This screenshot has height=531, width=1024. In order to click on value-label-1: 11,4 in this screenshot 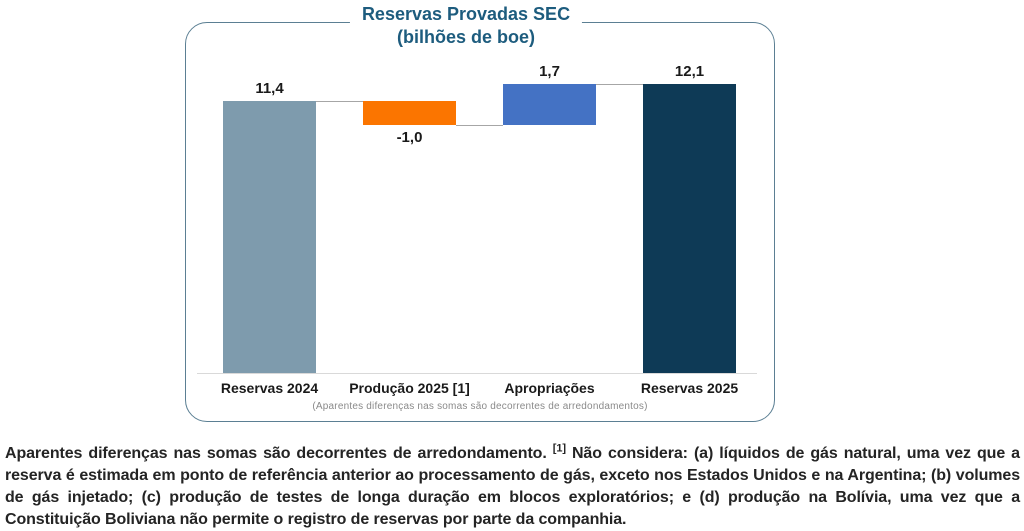, I will do `click(269, 89)`.